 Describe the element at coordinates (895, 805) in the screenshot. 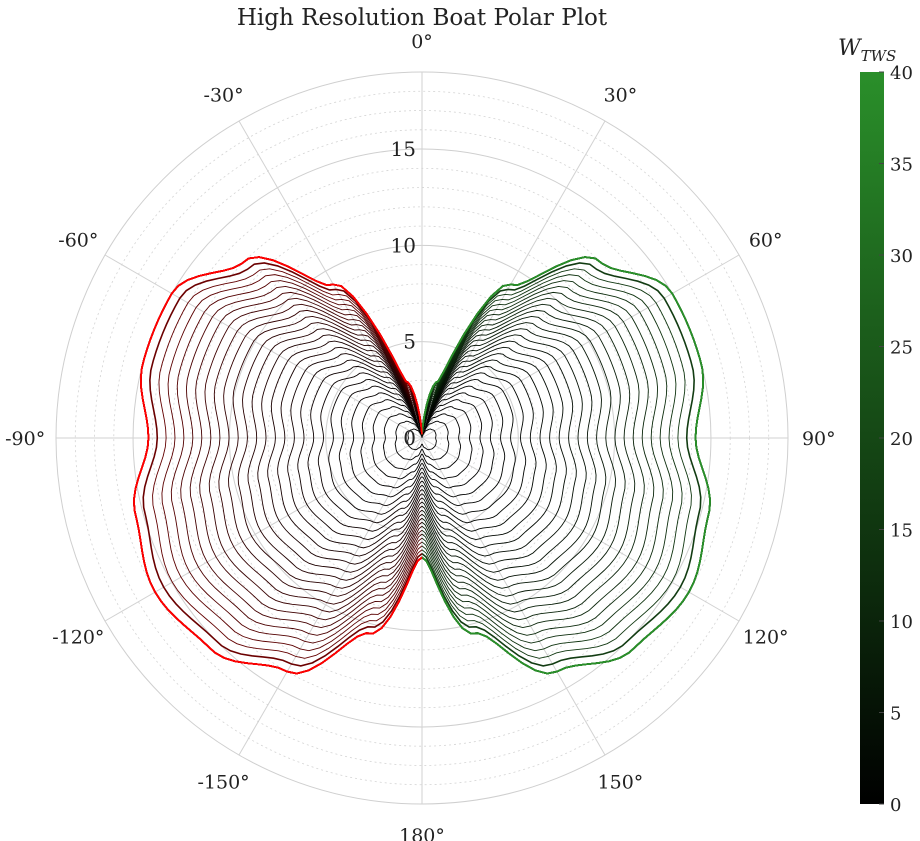

I see `colorbar-tick-label: 0` at that location.